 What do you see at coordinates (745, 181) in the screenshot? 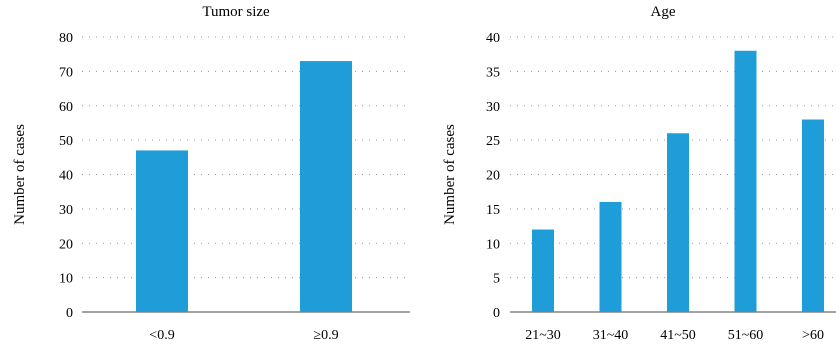
I see `bar-51~60` at bounding box center [745, 181].